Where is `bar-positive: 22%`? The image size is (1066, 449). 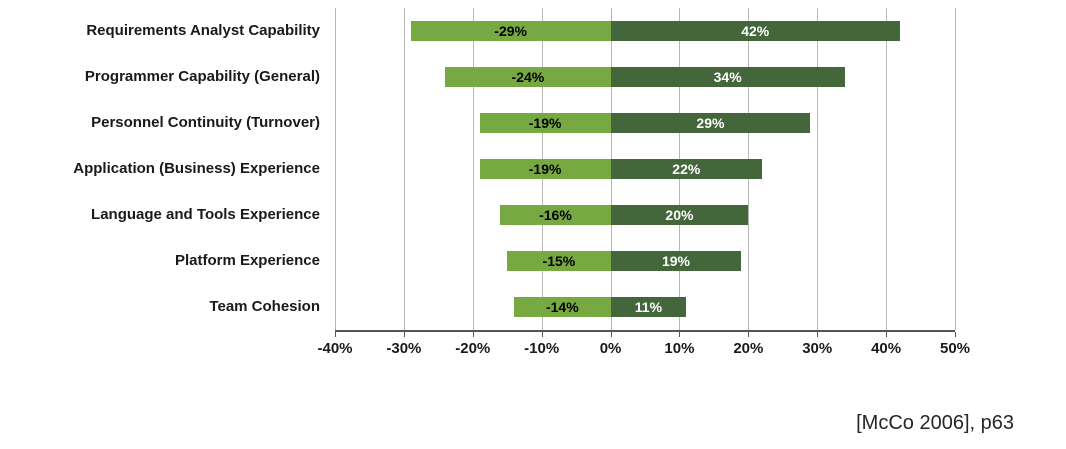
bar-positive: 22% is located at coordinates (686, 169).